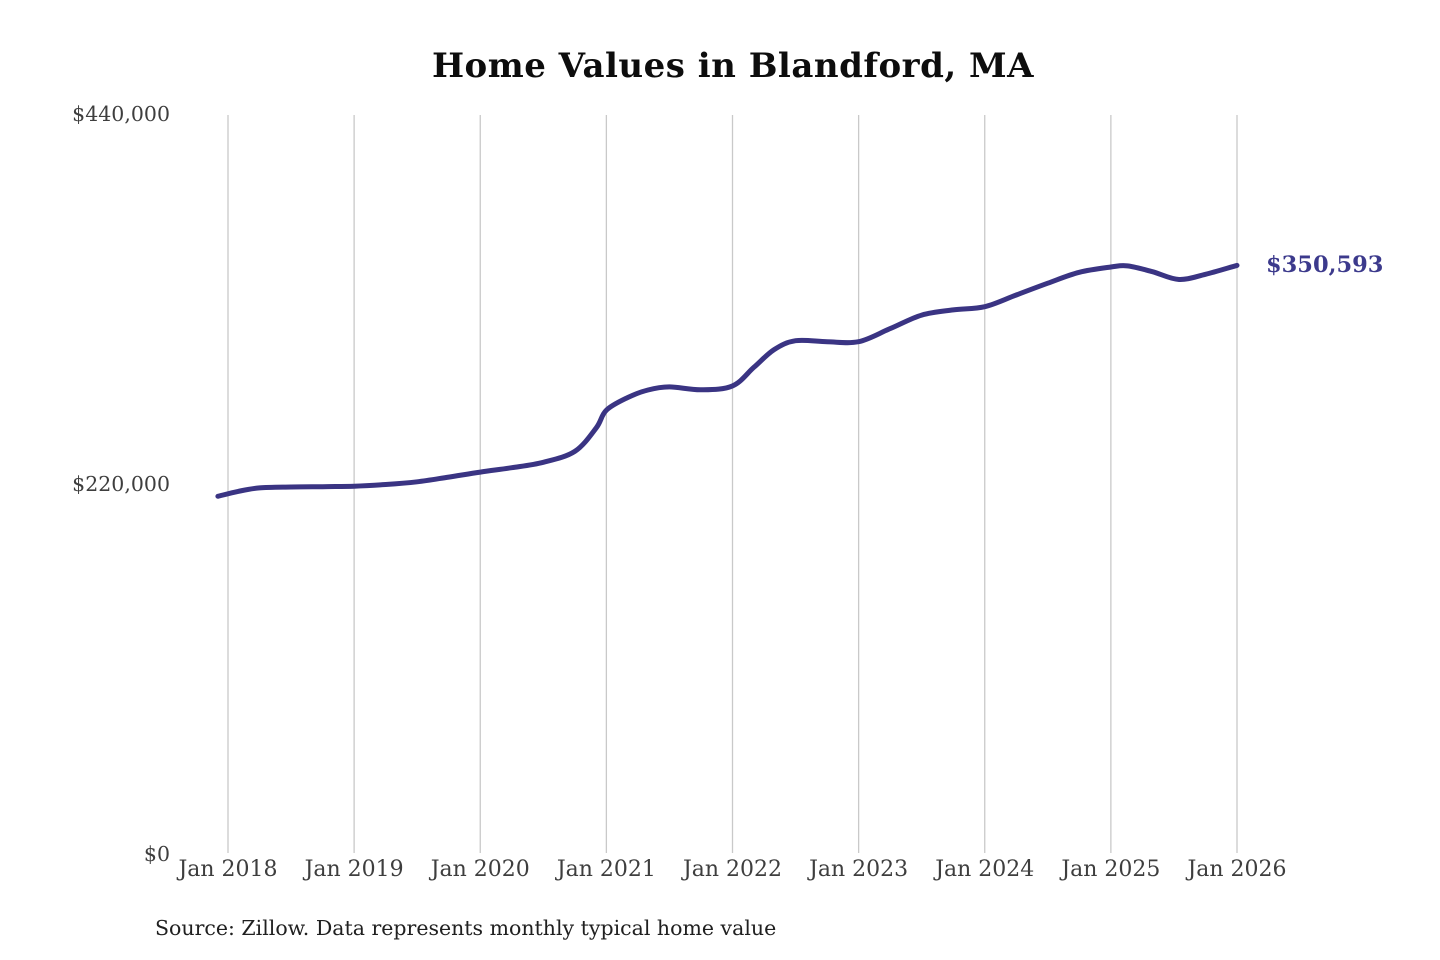 This screenshot has height=960, width=1440. What do you see at coordinates (733, 66) in the screenshot?
I see `chart-title: Home Values in Blandford, MA` at bounding box center [733, 66].